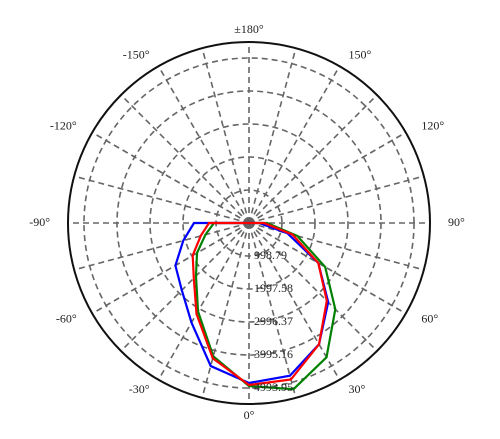 Image resolution: width=500 pixels, height=439 pixels. I want to click on r-tick-label: 1997.58, so click(273, 288).